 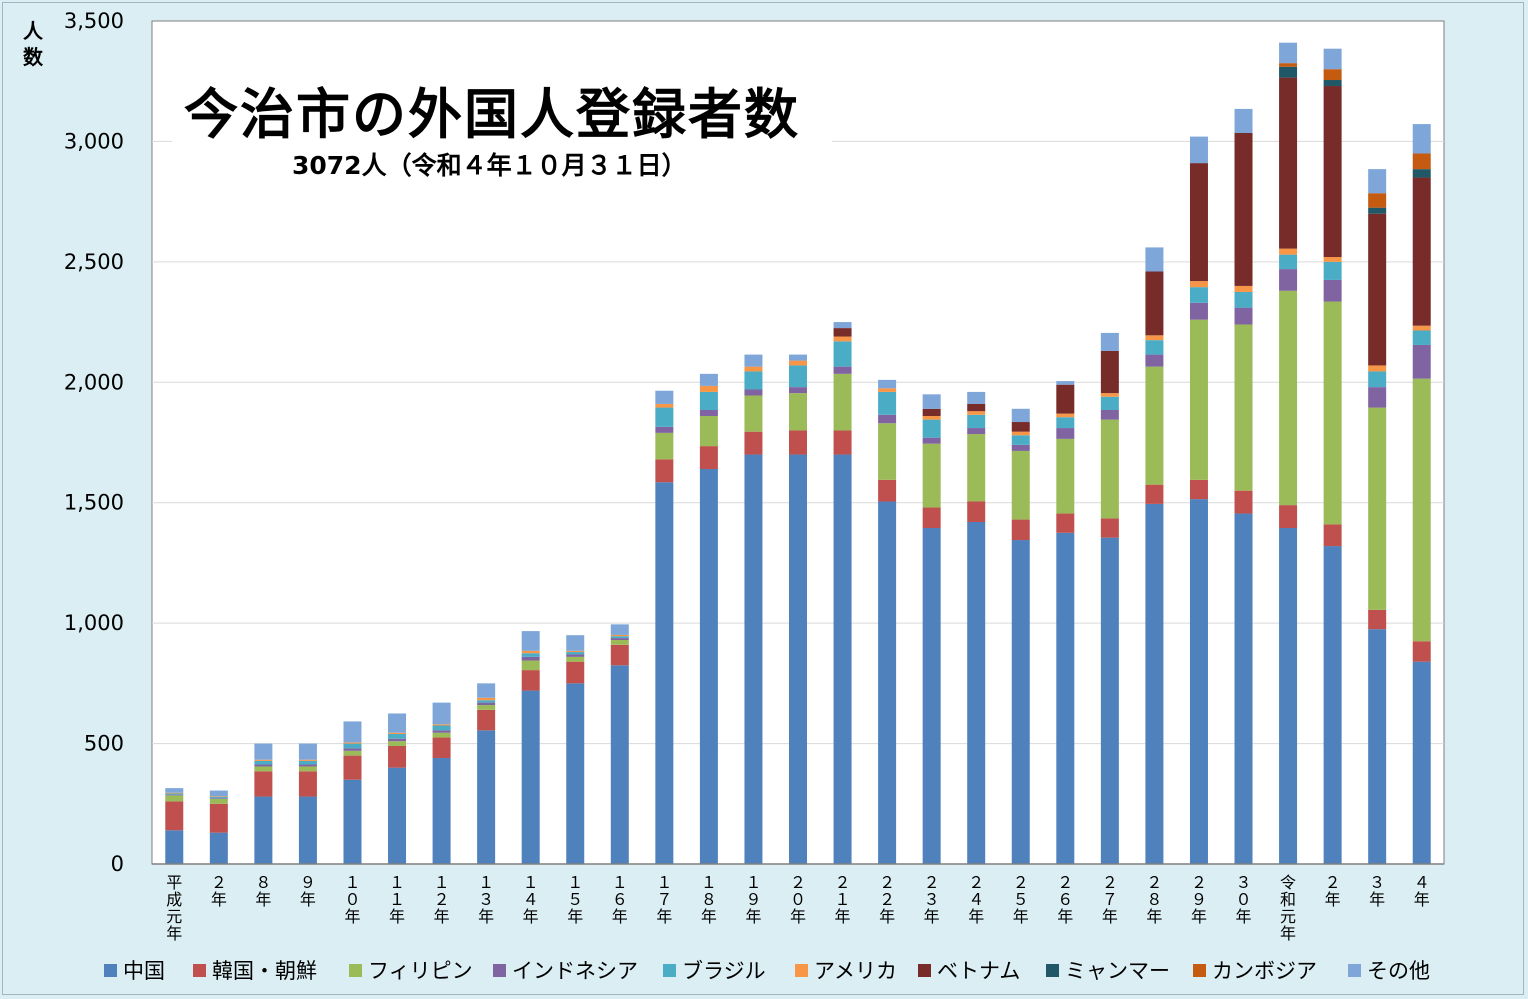 What do you see at coordinates (1117, 971) in the screenshot?
I see `legend-label: ミャンマー` at bounding box center [1117, 971].